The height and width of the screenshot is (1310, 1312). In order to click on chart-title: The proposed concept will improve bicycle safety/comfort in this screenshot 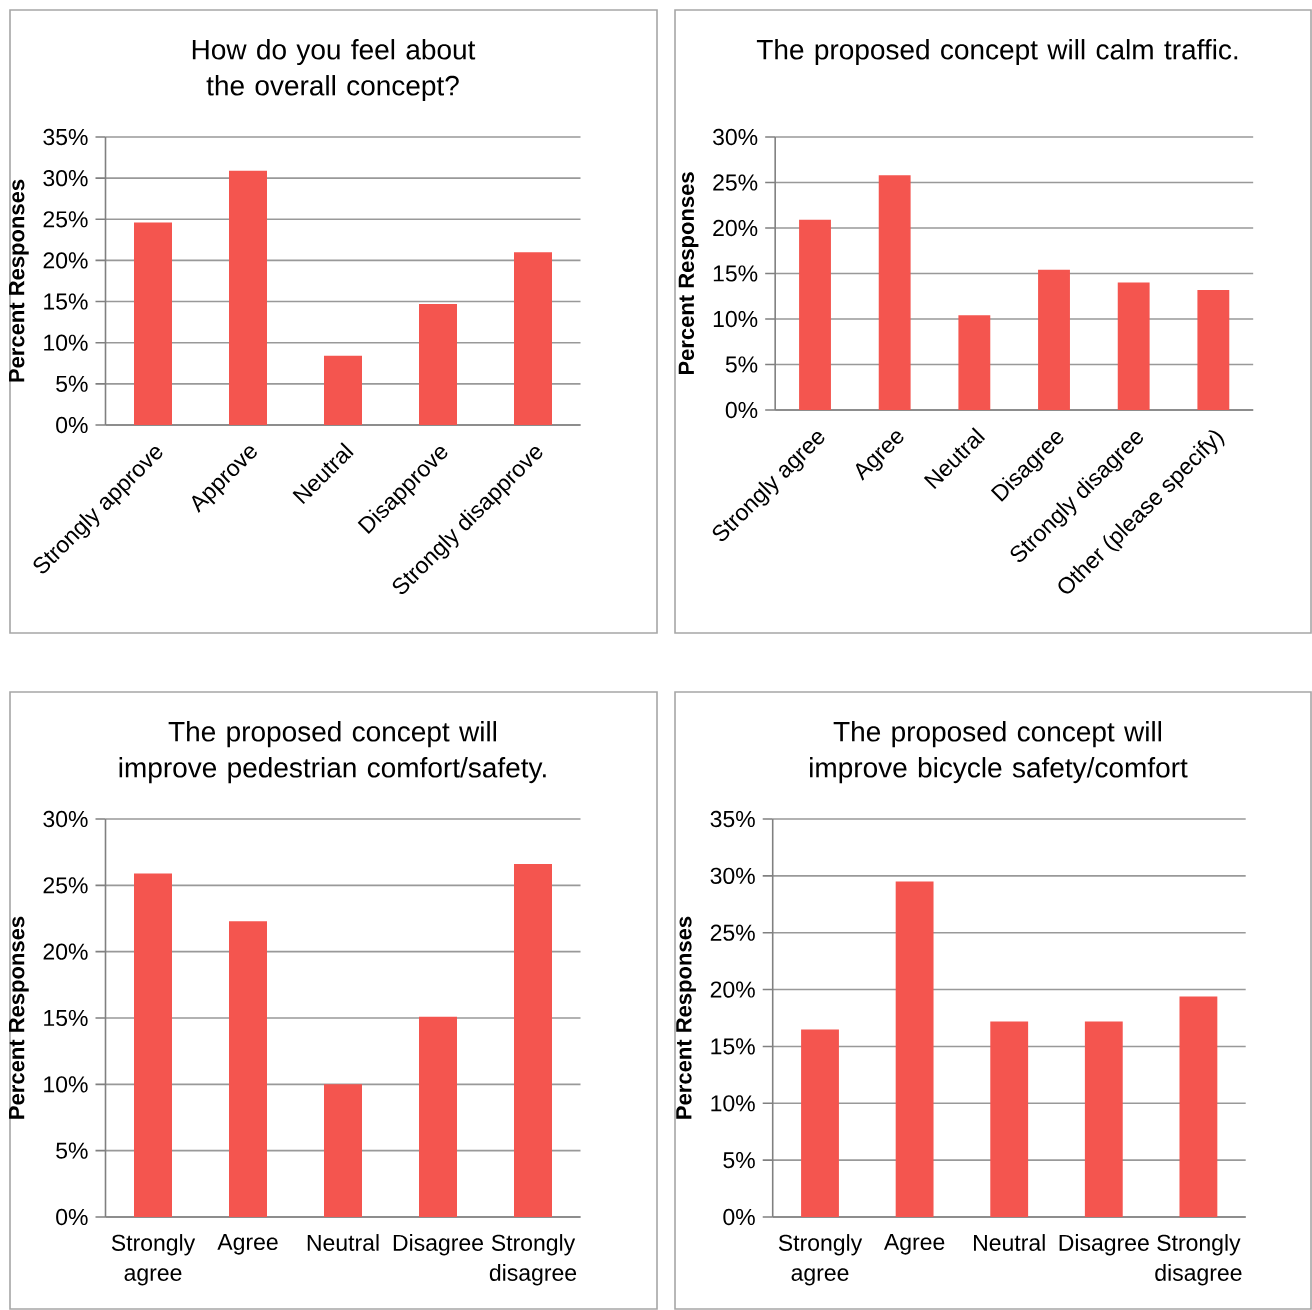, I will do `click(999, 752)`.